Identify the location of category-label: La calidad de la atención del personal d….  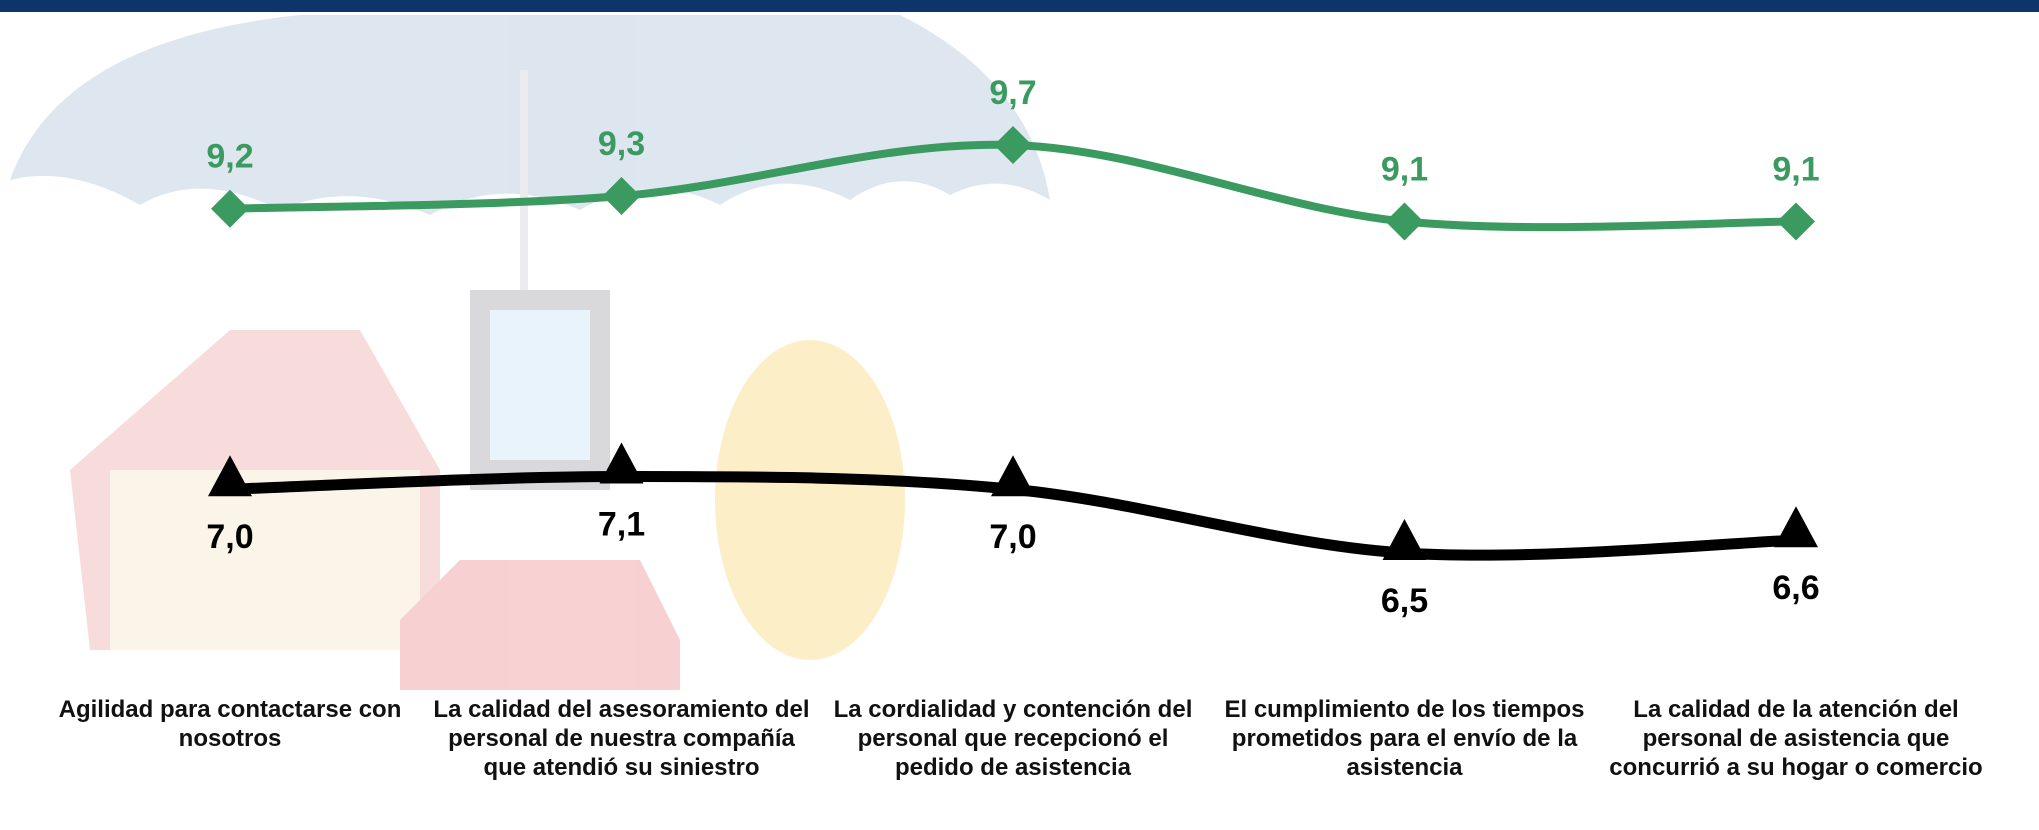
(1796, 738).